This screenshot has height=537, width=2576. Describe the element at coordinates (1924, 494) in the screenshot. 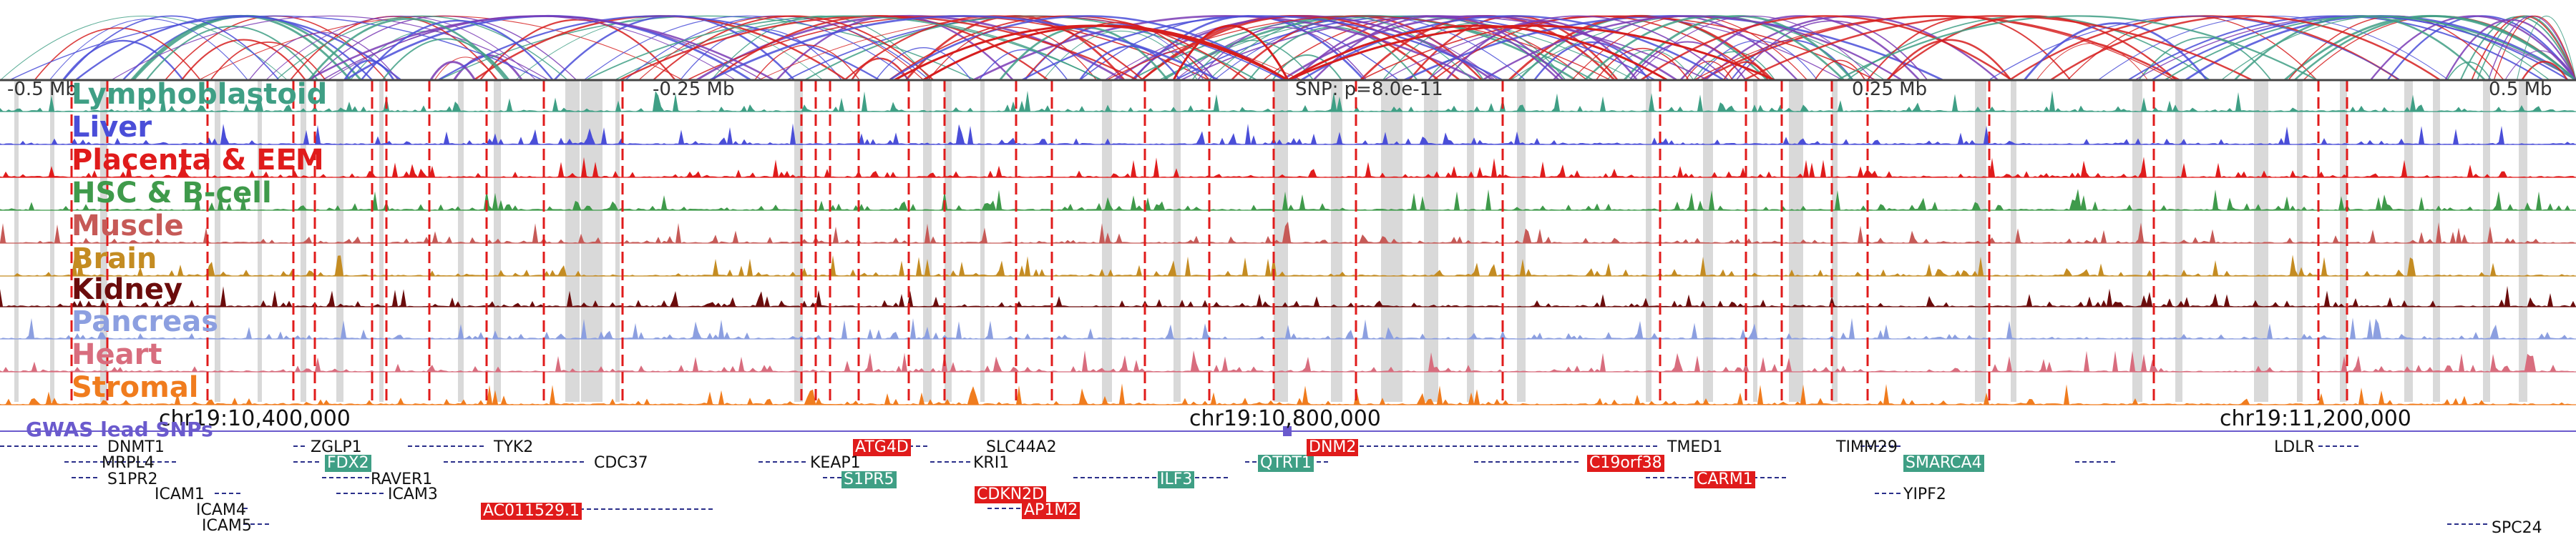

I see `gene-yipf2: YIPF2` at that location.